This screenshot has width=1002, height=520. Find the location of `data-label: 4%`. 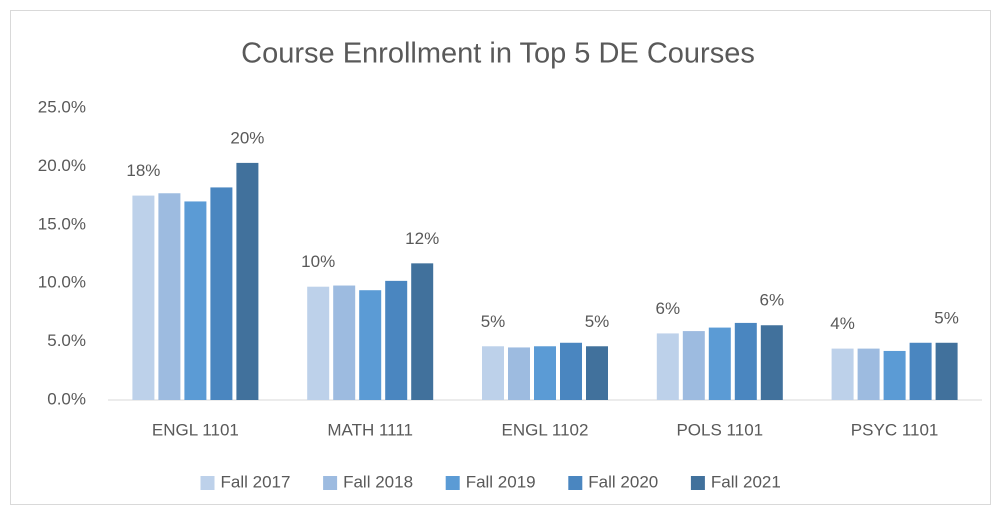

data-label: 4% is located at coordinates (842, 323).